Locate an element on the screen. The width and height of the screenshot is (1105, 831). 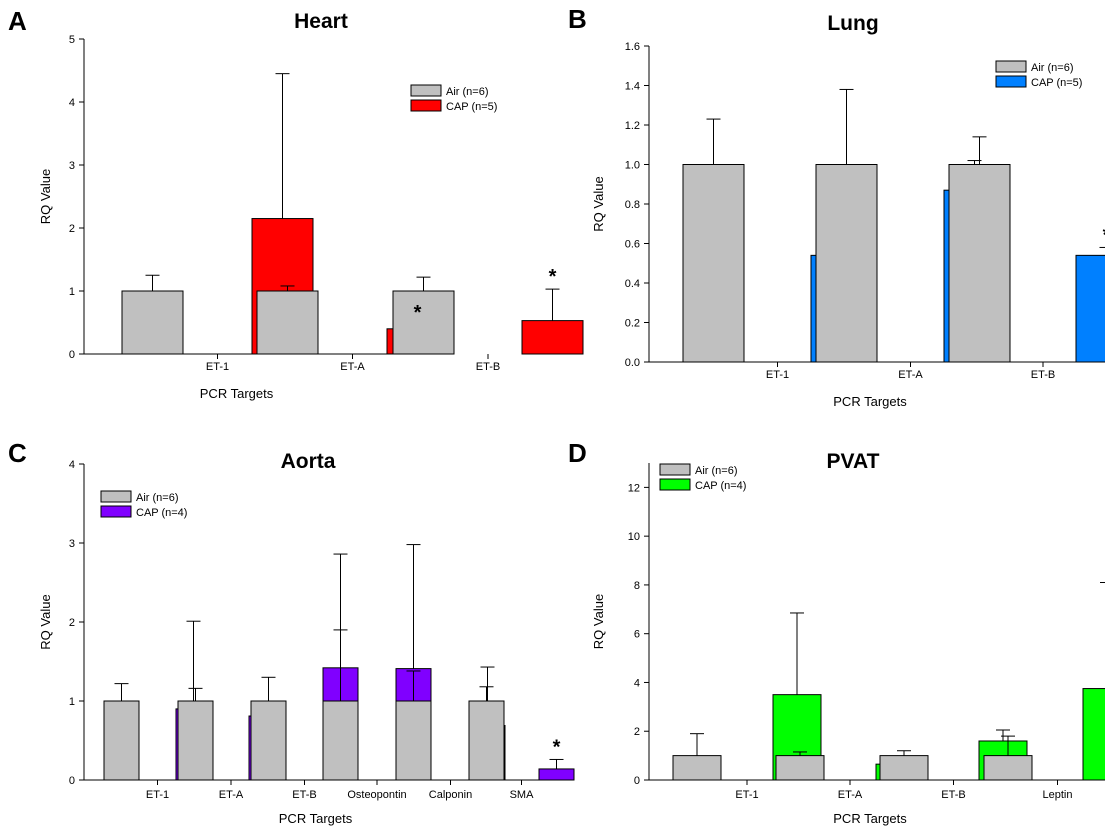
y-tick-label: 0.8 is located at coordinates (632, 205).